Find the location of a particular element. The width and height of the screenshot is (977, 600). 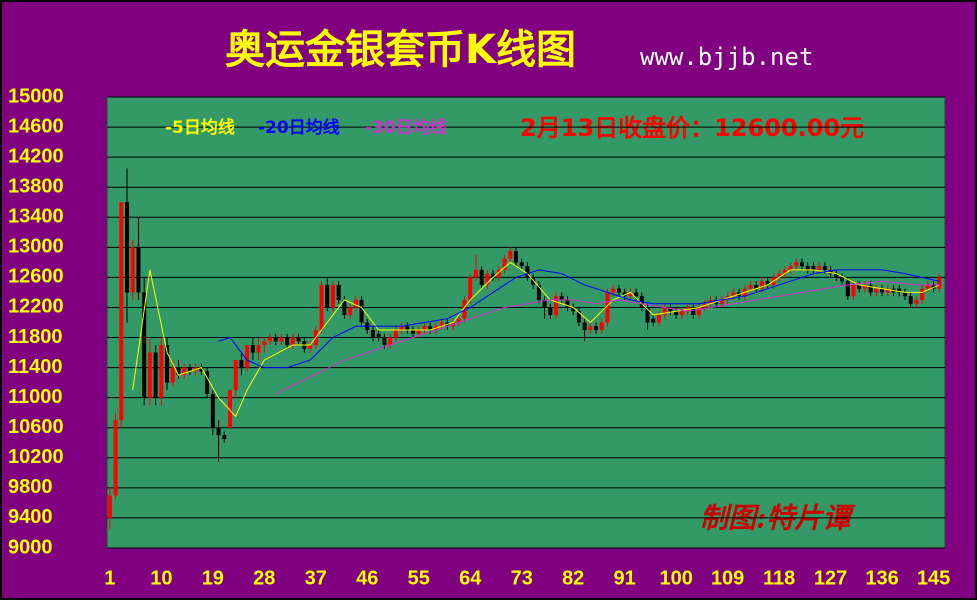

y-tick-label: 13400 is located at coordinates (36, 217).